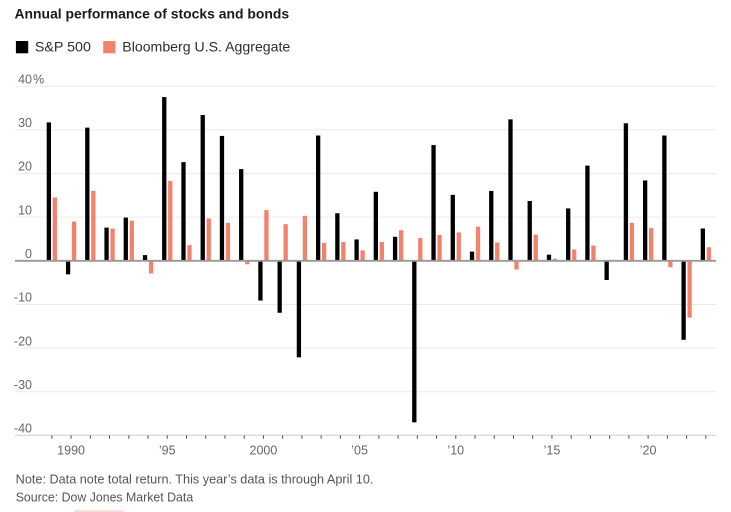 The image size is (731, 512). Describe the element at coordinates (455, 450) in the screenshot. I see `svg-text: ’10` at that location.